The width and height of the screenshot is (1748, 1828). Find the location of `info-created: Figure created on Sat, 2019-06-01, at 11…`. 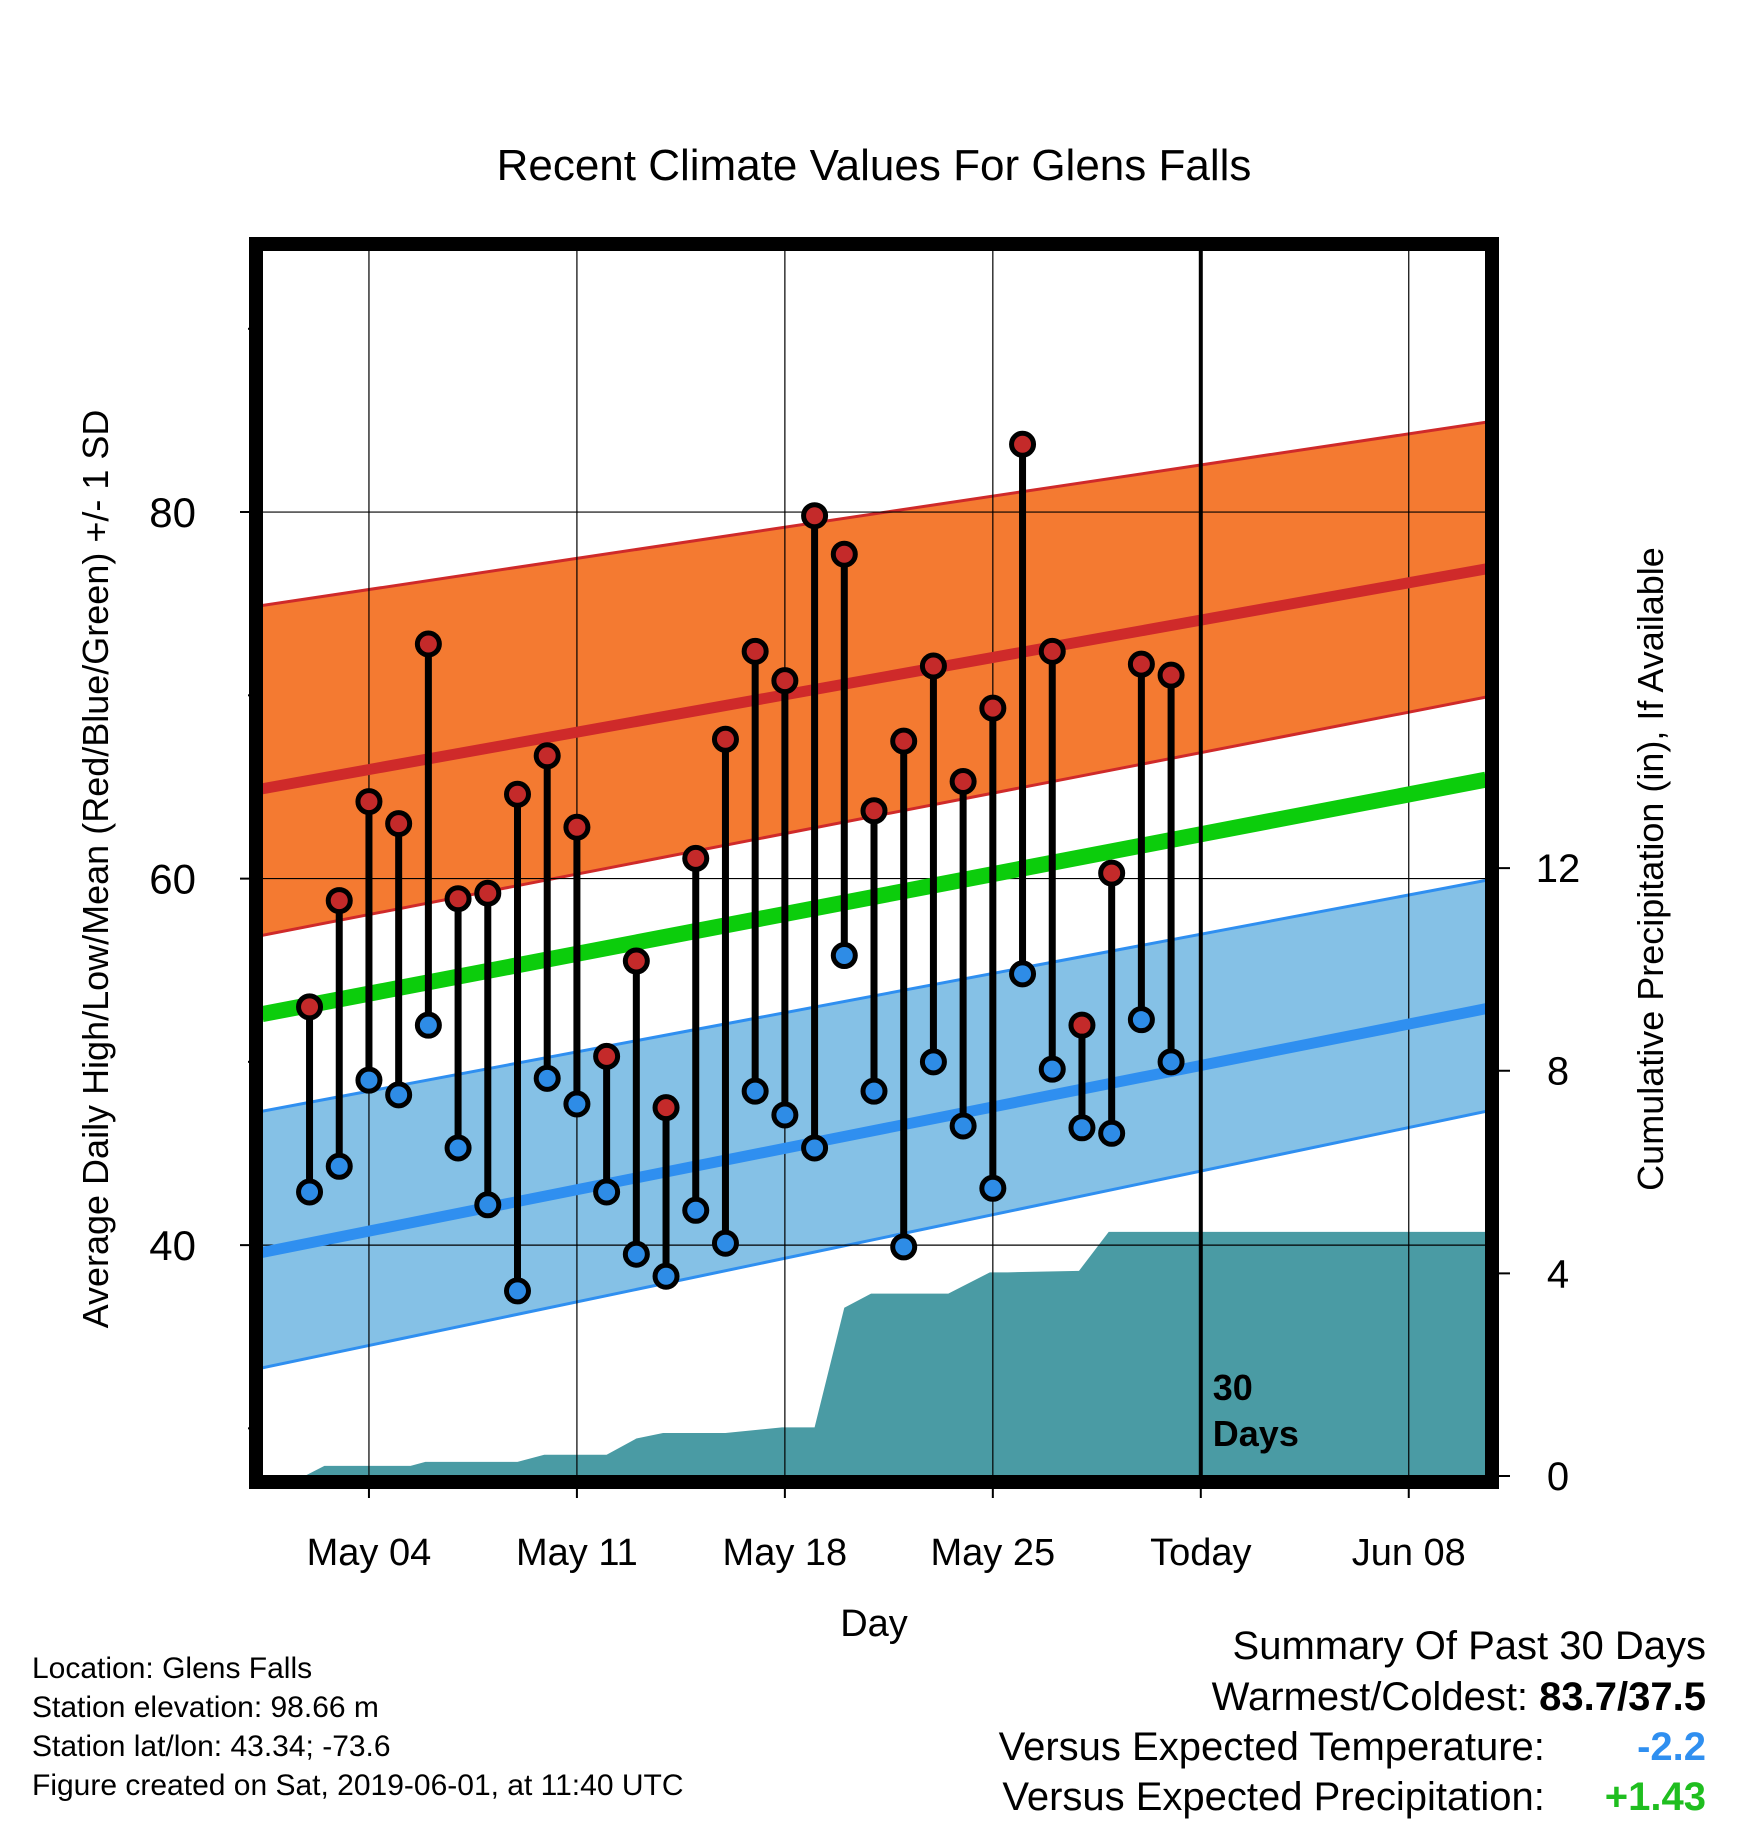

info-created: Figure created on Sat, 2019-06-01, at 11… is located at coordinates (358, 1785).